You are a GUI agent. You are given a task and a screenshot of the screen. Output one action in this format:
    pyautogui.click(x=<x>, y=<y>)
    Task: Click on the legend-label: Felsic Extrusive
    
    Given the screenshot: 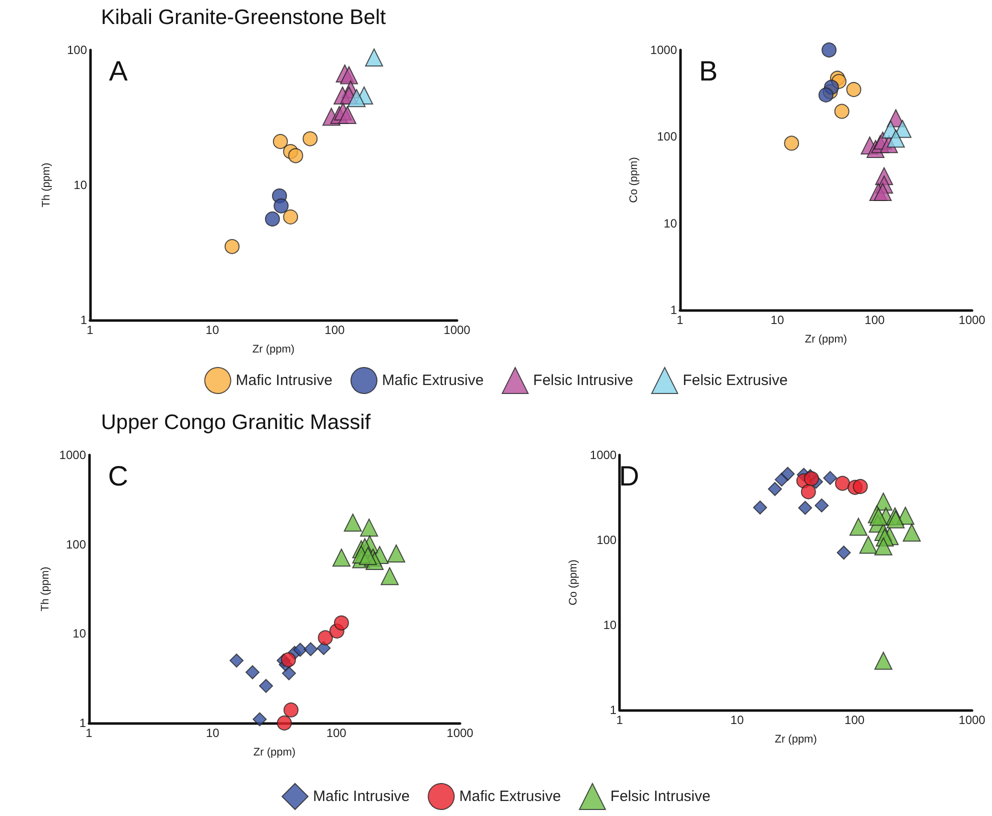 What is the action you would take?
    pyautogui.click(x=735, y=380)
    